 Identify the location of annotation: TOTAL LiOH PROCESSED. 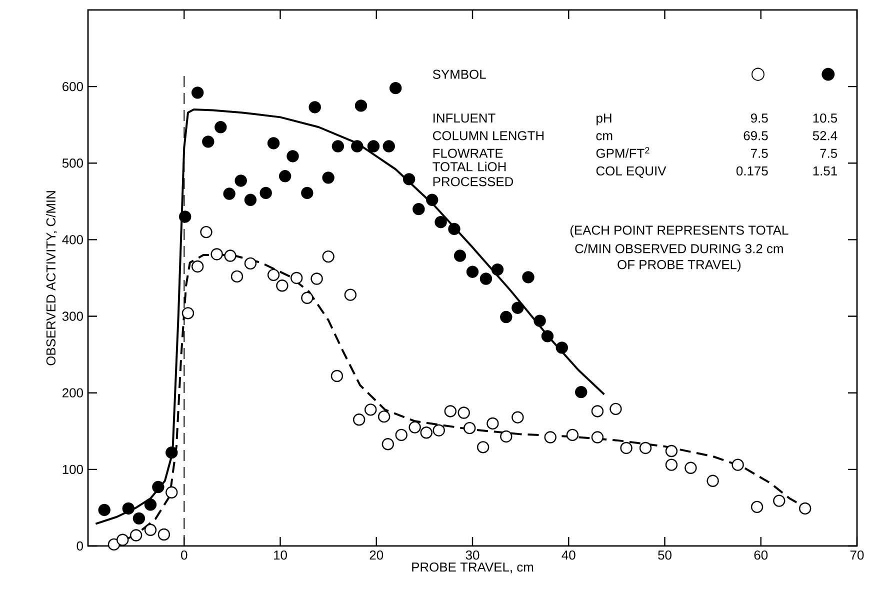
(473, 174).